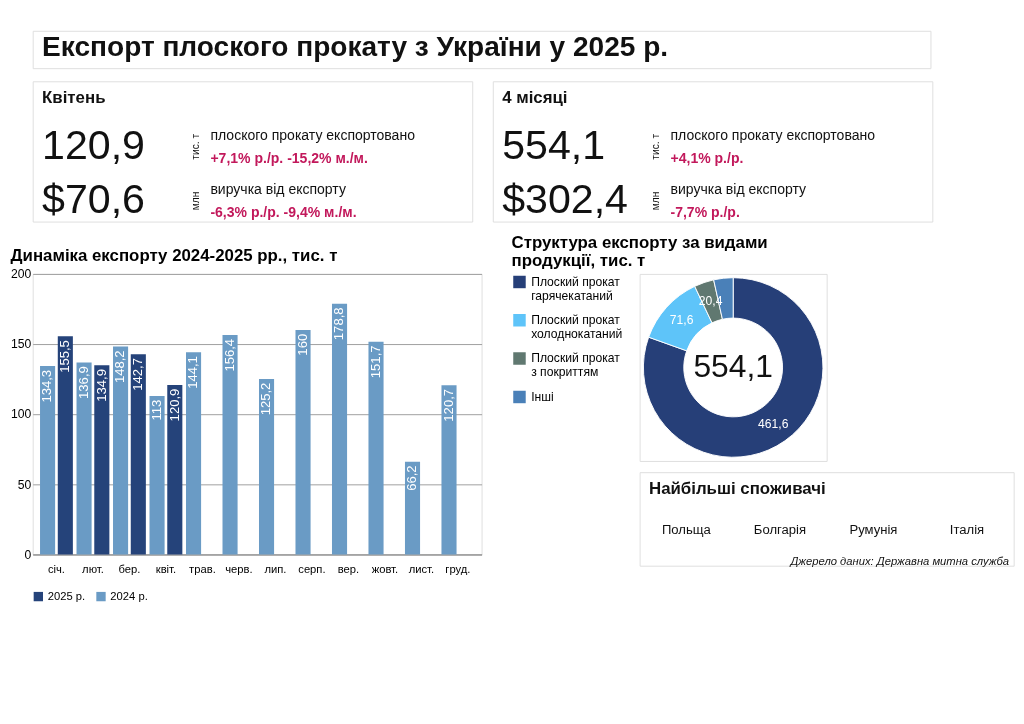 This screenshot has width=1024, height=724. What do you see at coordinates (129, 568) in the screenshot?
I see `x-tick-label: бер.` at bounding box center [129, 568].